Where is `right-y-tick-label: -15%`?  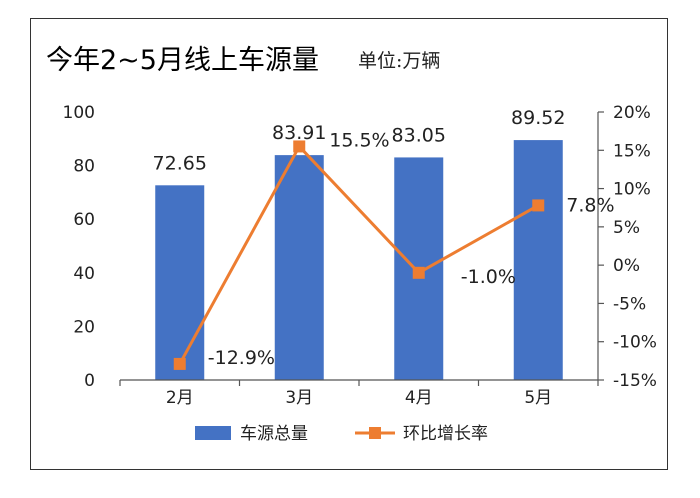
right-y-tick-label: -15% is located at coordinates (635, 381).